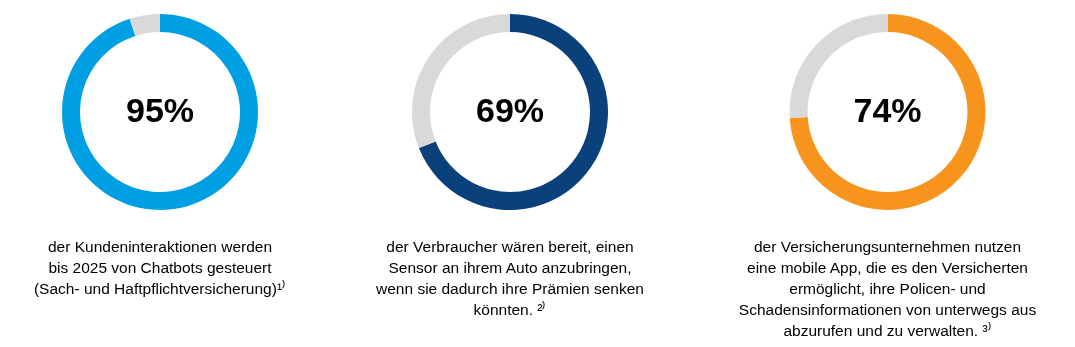 The width and height of the screenshot is (1075, 347). What do you see at coordinates (887, 288) in the screenshot?
I see `text: der Versicherungsunternehmen nutzen eine mobile App, die es den Versicherten ermöglicht, ihre Policen- und Schadensinformationen von unterwegs aus abzurufen und zu verwalten. ³⁾` at bounding box center [887, 288].